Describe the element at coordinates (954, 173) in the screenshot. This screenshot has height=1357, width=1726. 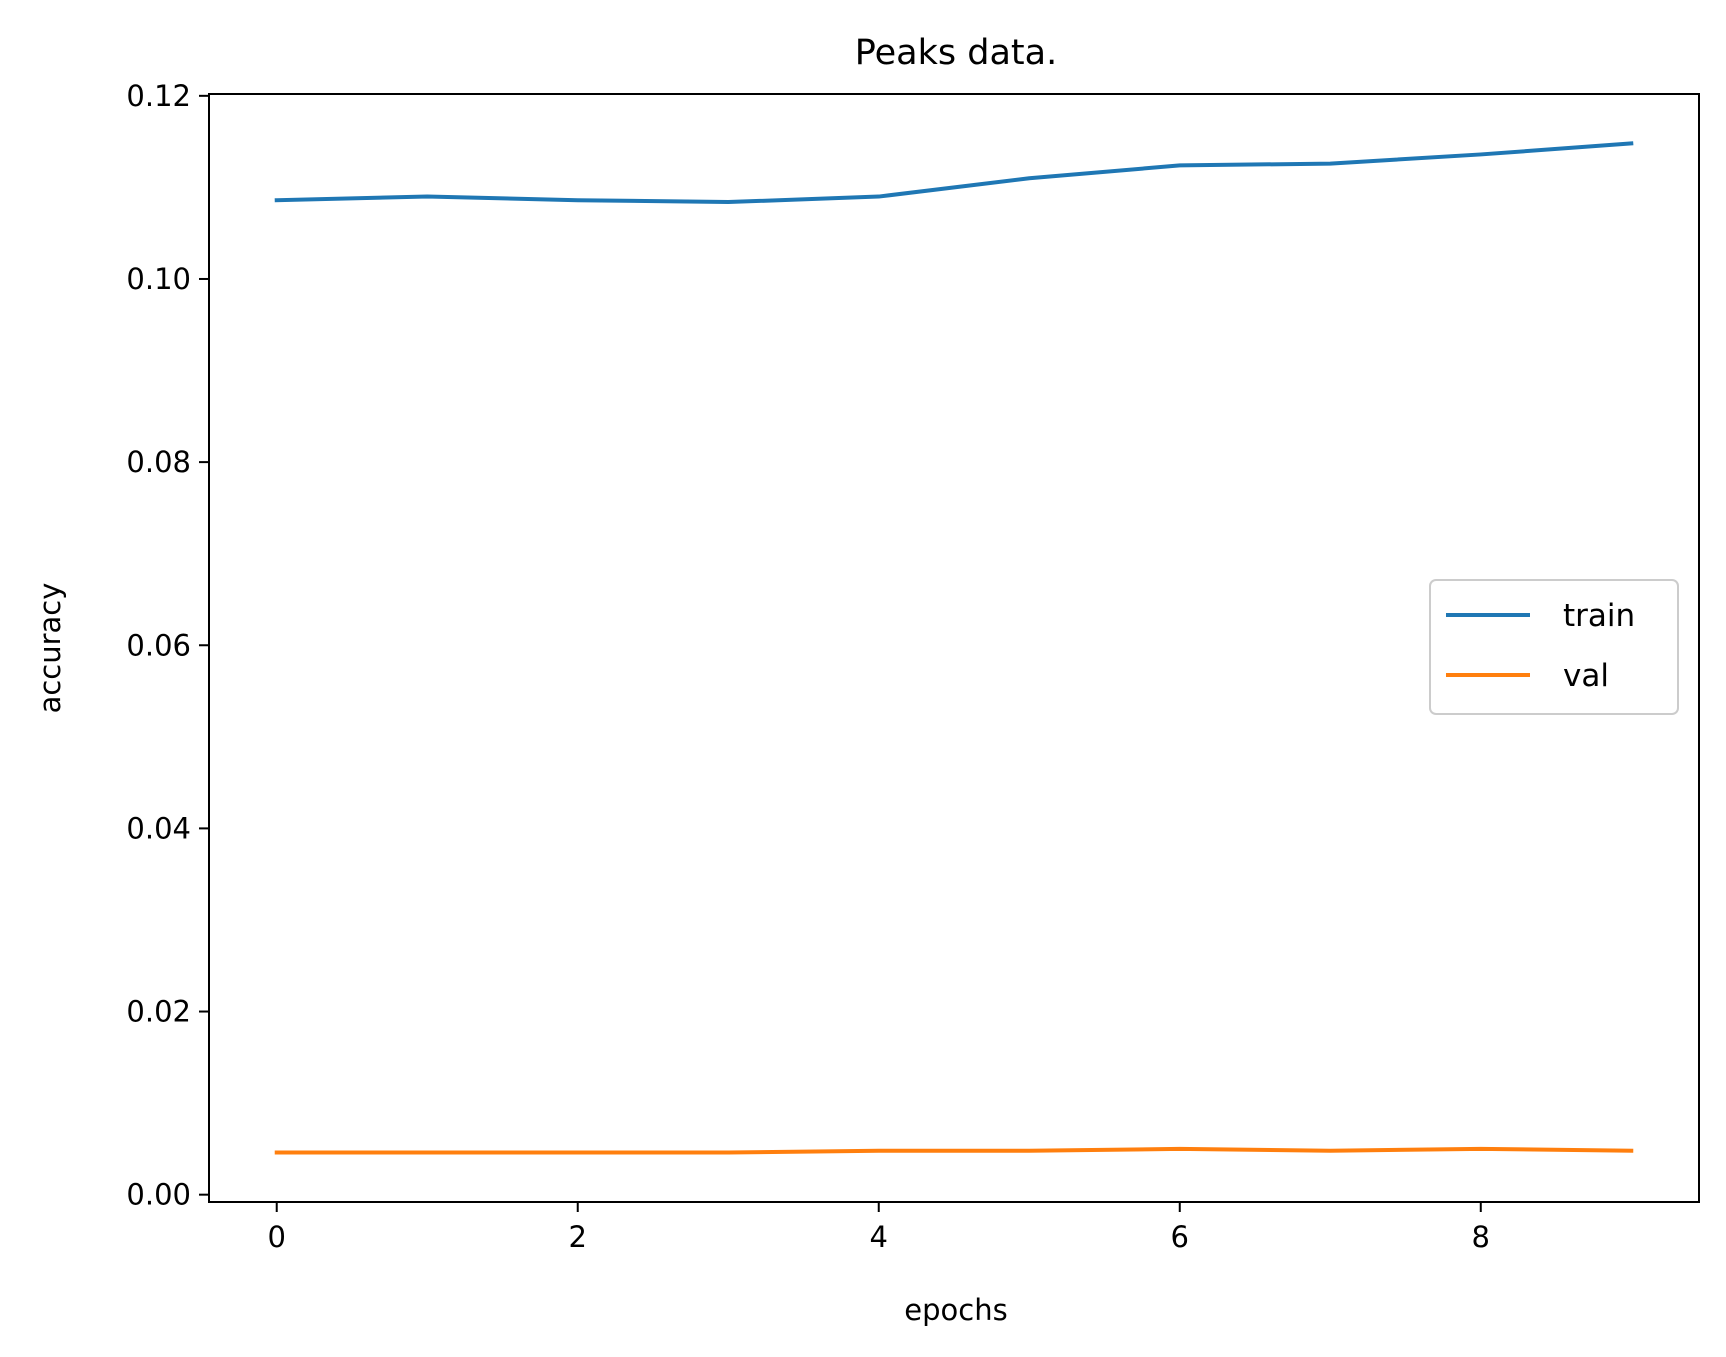
I see `series-line-train` at that location.